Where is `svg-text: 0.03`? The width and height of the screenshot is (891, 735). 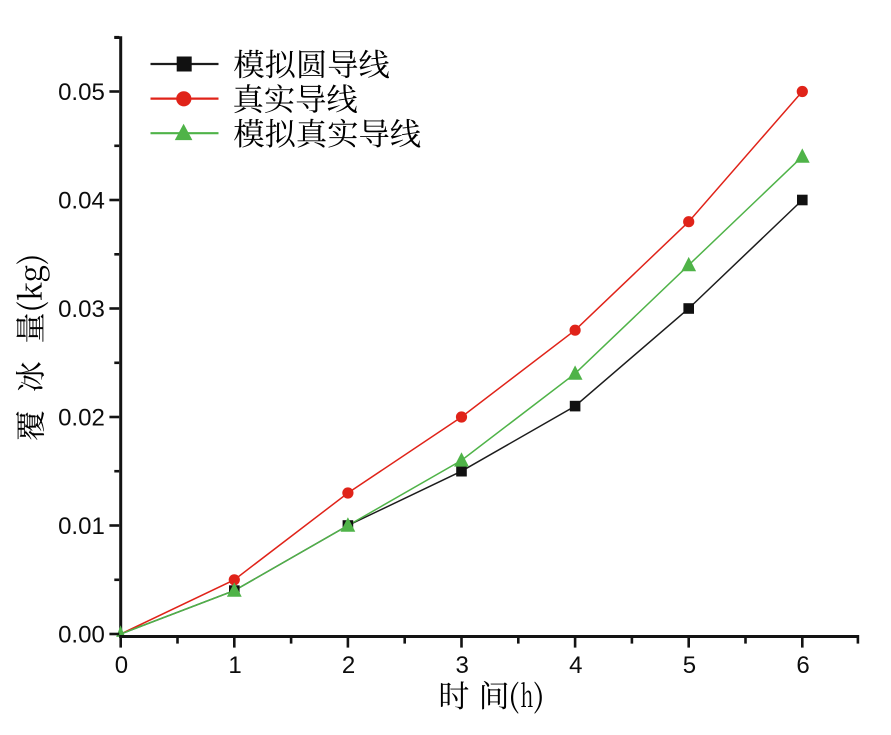
svg-text: 0.03 is located at coordinates (81, 309).